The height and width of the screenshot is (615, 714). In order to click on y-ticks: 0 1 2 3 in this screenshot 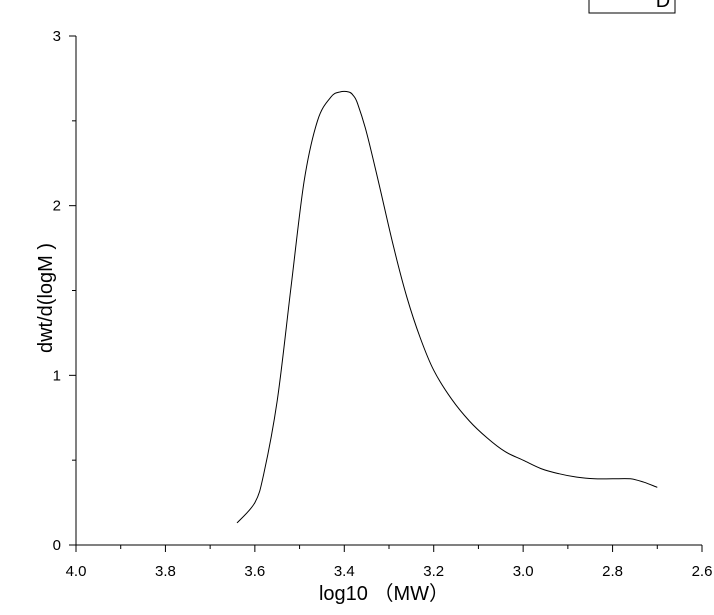, I will do `click(64, 291)`.